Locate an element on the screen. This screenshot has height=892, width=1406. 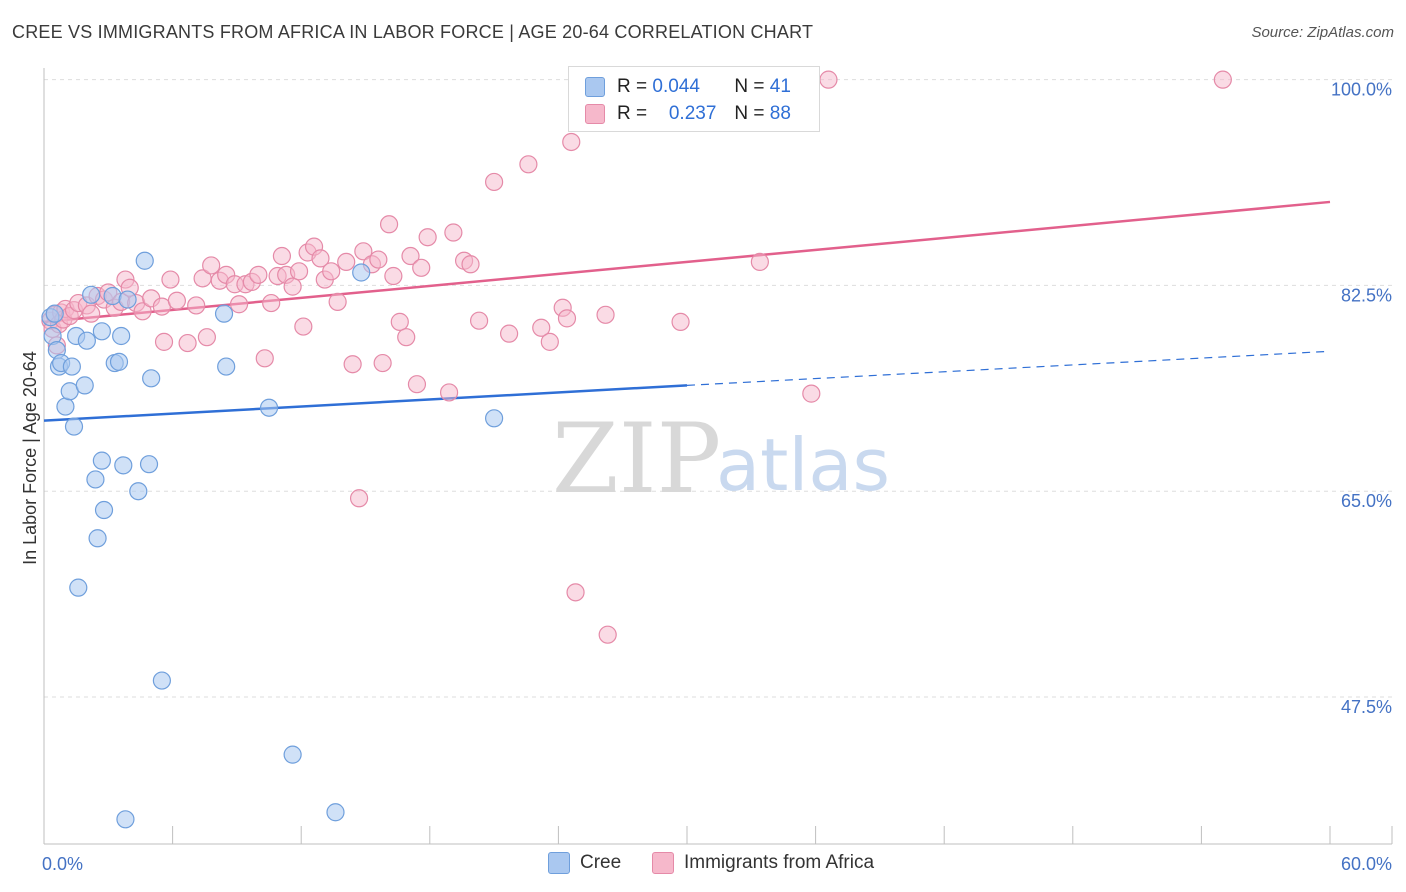
watermark-atlas: atlas is located at coordinates (803, 465).